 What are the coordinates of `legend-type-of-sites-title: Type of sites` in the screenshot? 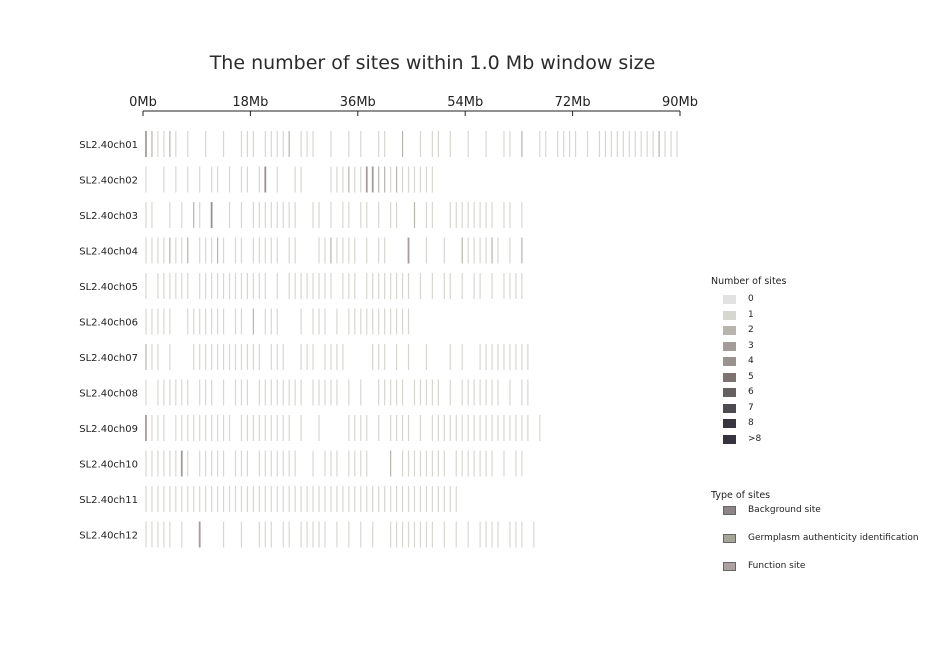 It's located at (741, 495).